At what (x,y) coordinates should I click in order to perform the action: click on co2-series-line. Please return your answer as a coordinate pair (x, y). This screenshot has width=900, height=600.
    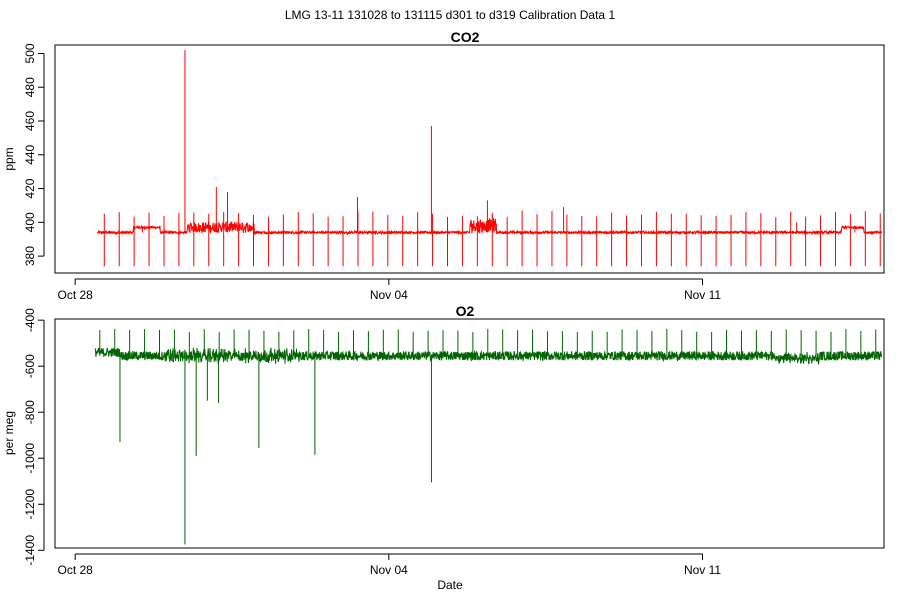
    Looking at the image, I should click on (490, 226).